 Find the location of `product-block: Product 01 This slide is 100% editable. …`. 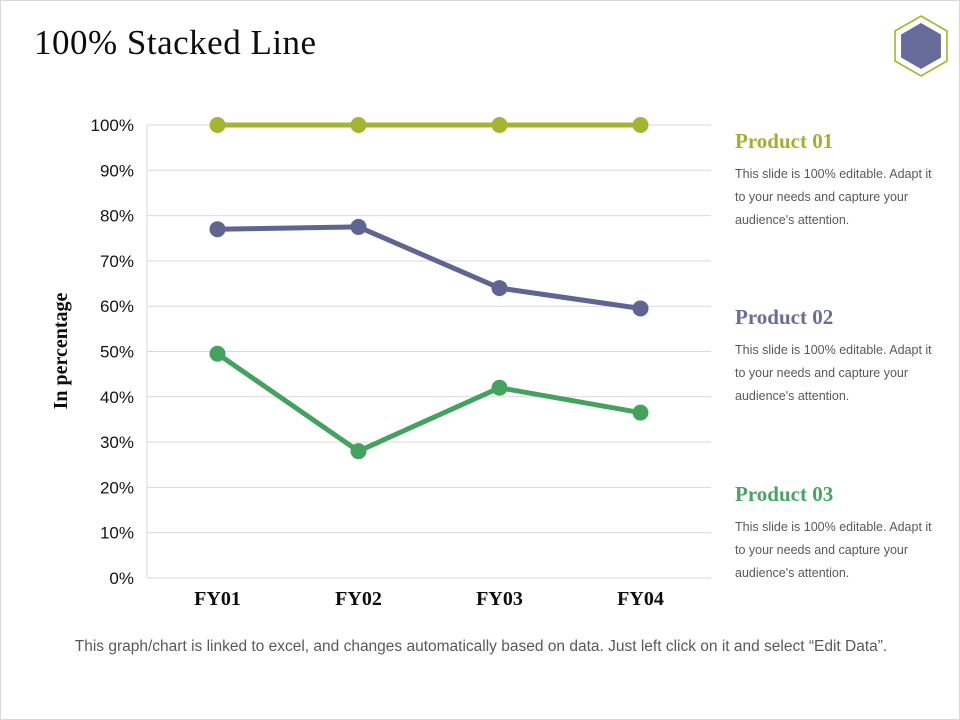

product-block: Product 01 This slide is 100% editable. … is located at coordinates (838, 180).